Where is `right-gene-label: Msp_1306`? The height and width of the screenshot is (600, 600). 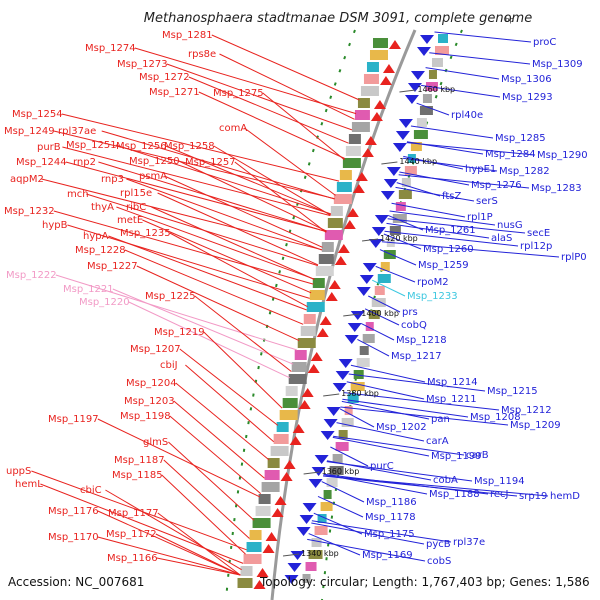 right-gene-label: Msp_1306 is located at coordinates (526, 79).